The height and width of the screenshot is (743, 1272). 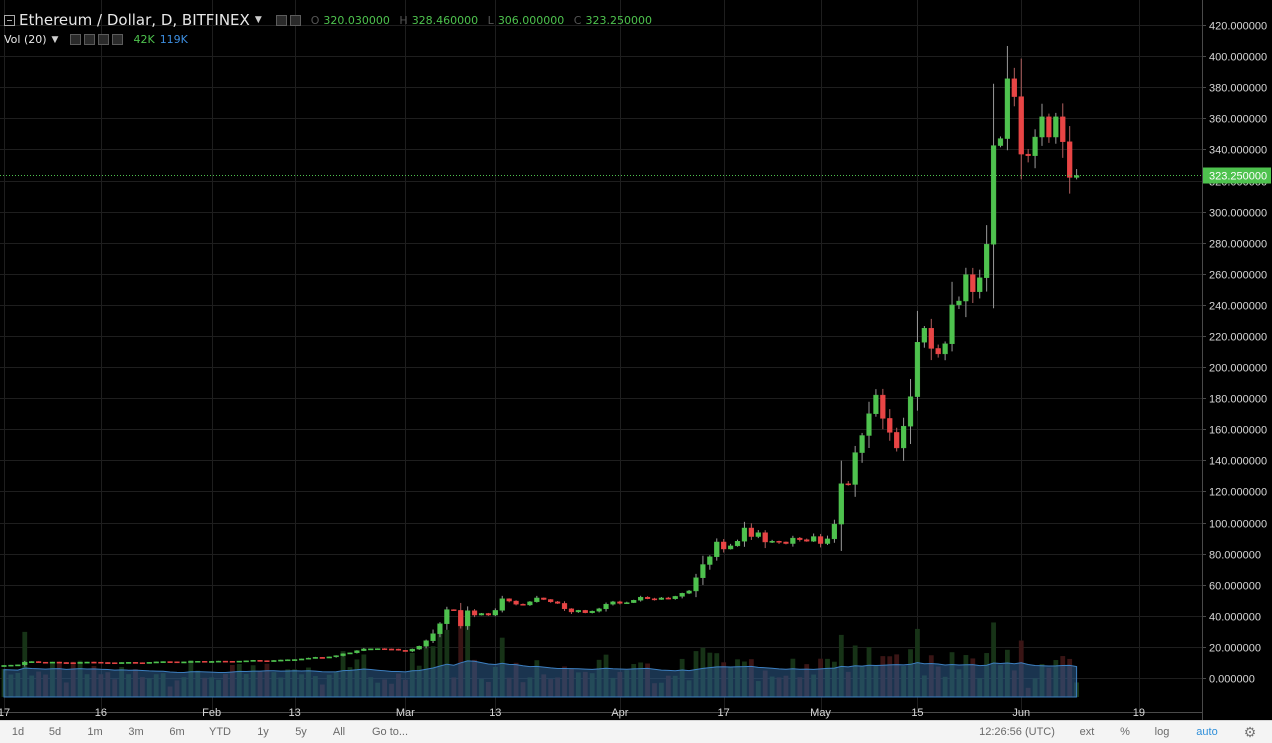 I want to click on log-toggle: log, so click(x=1162, y=732).